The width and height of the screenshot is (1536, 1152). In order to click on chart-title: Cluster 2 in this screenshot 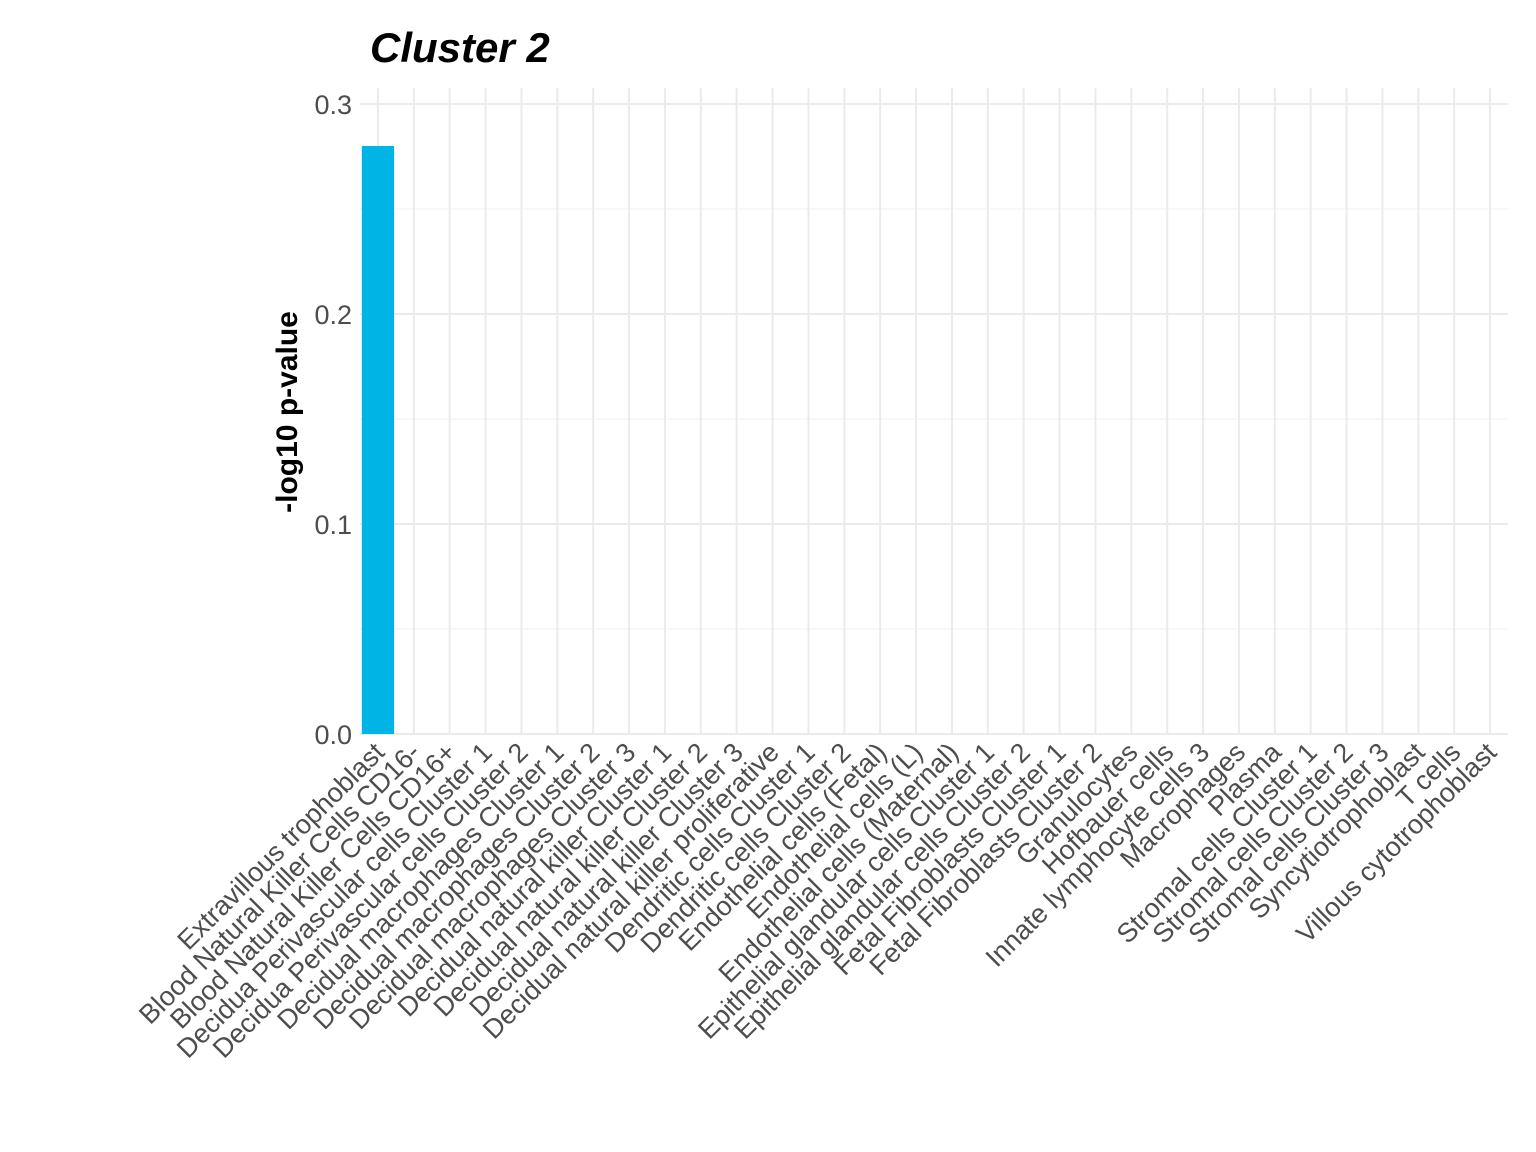, I will do `click(460, 47)`.